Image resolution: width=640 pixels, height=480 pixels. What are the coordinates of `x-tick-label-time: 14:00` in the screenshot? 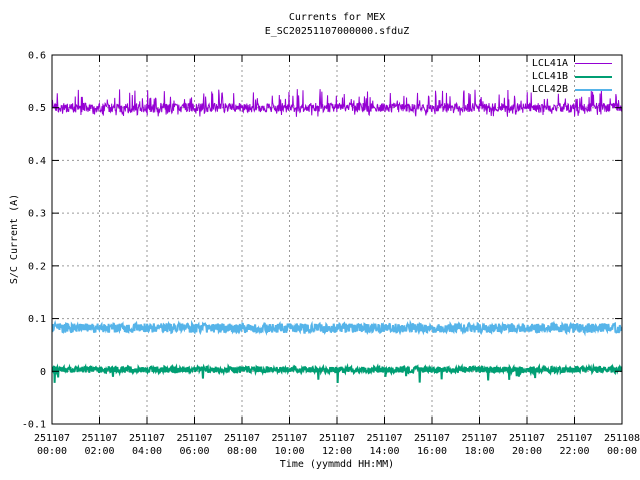 It's located at (384, 451).